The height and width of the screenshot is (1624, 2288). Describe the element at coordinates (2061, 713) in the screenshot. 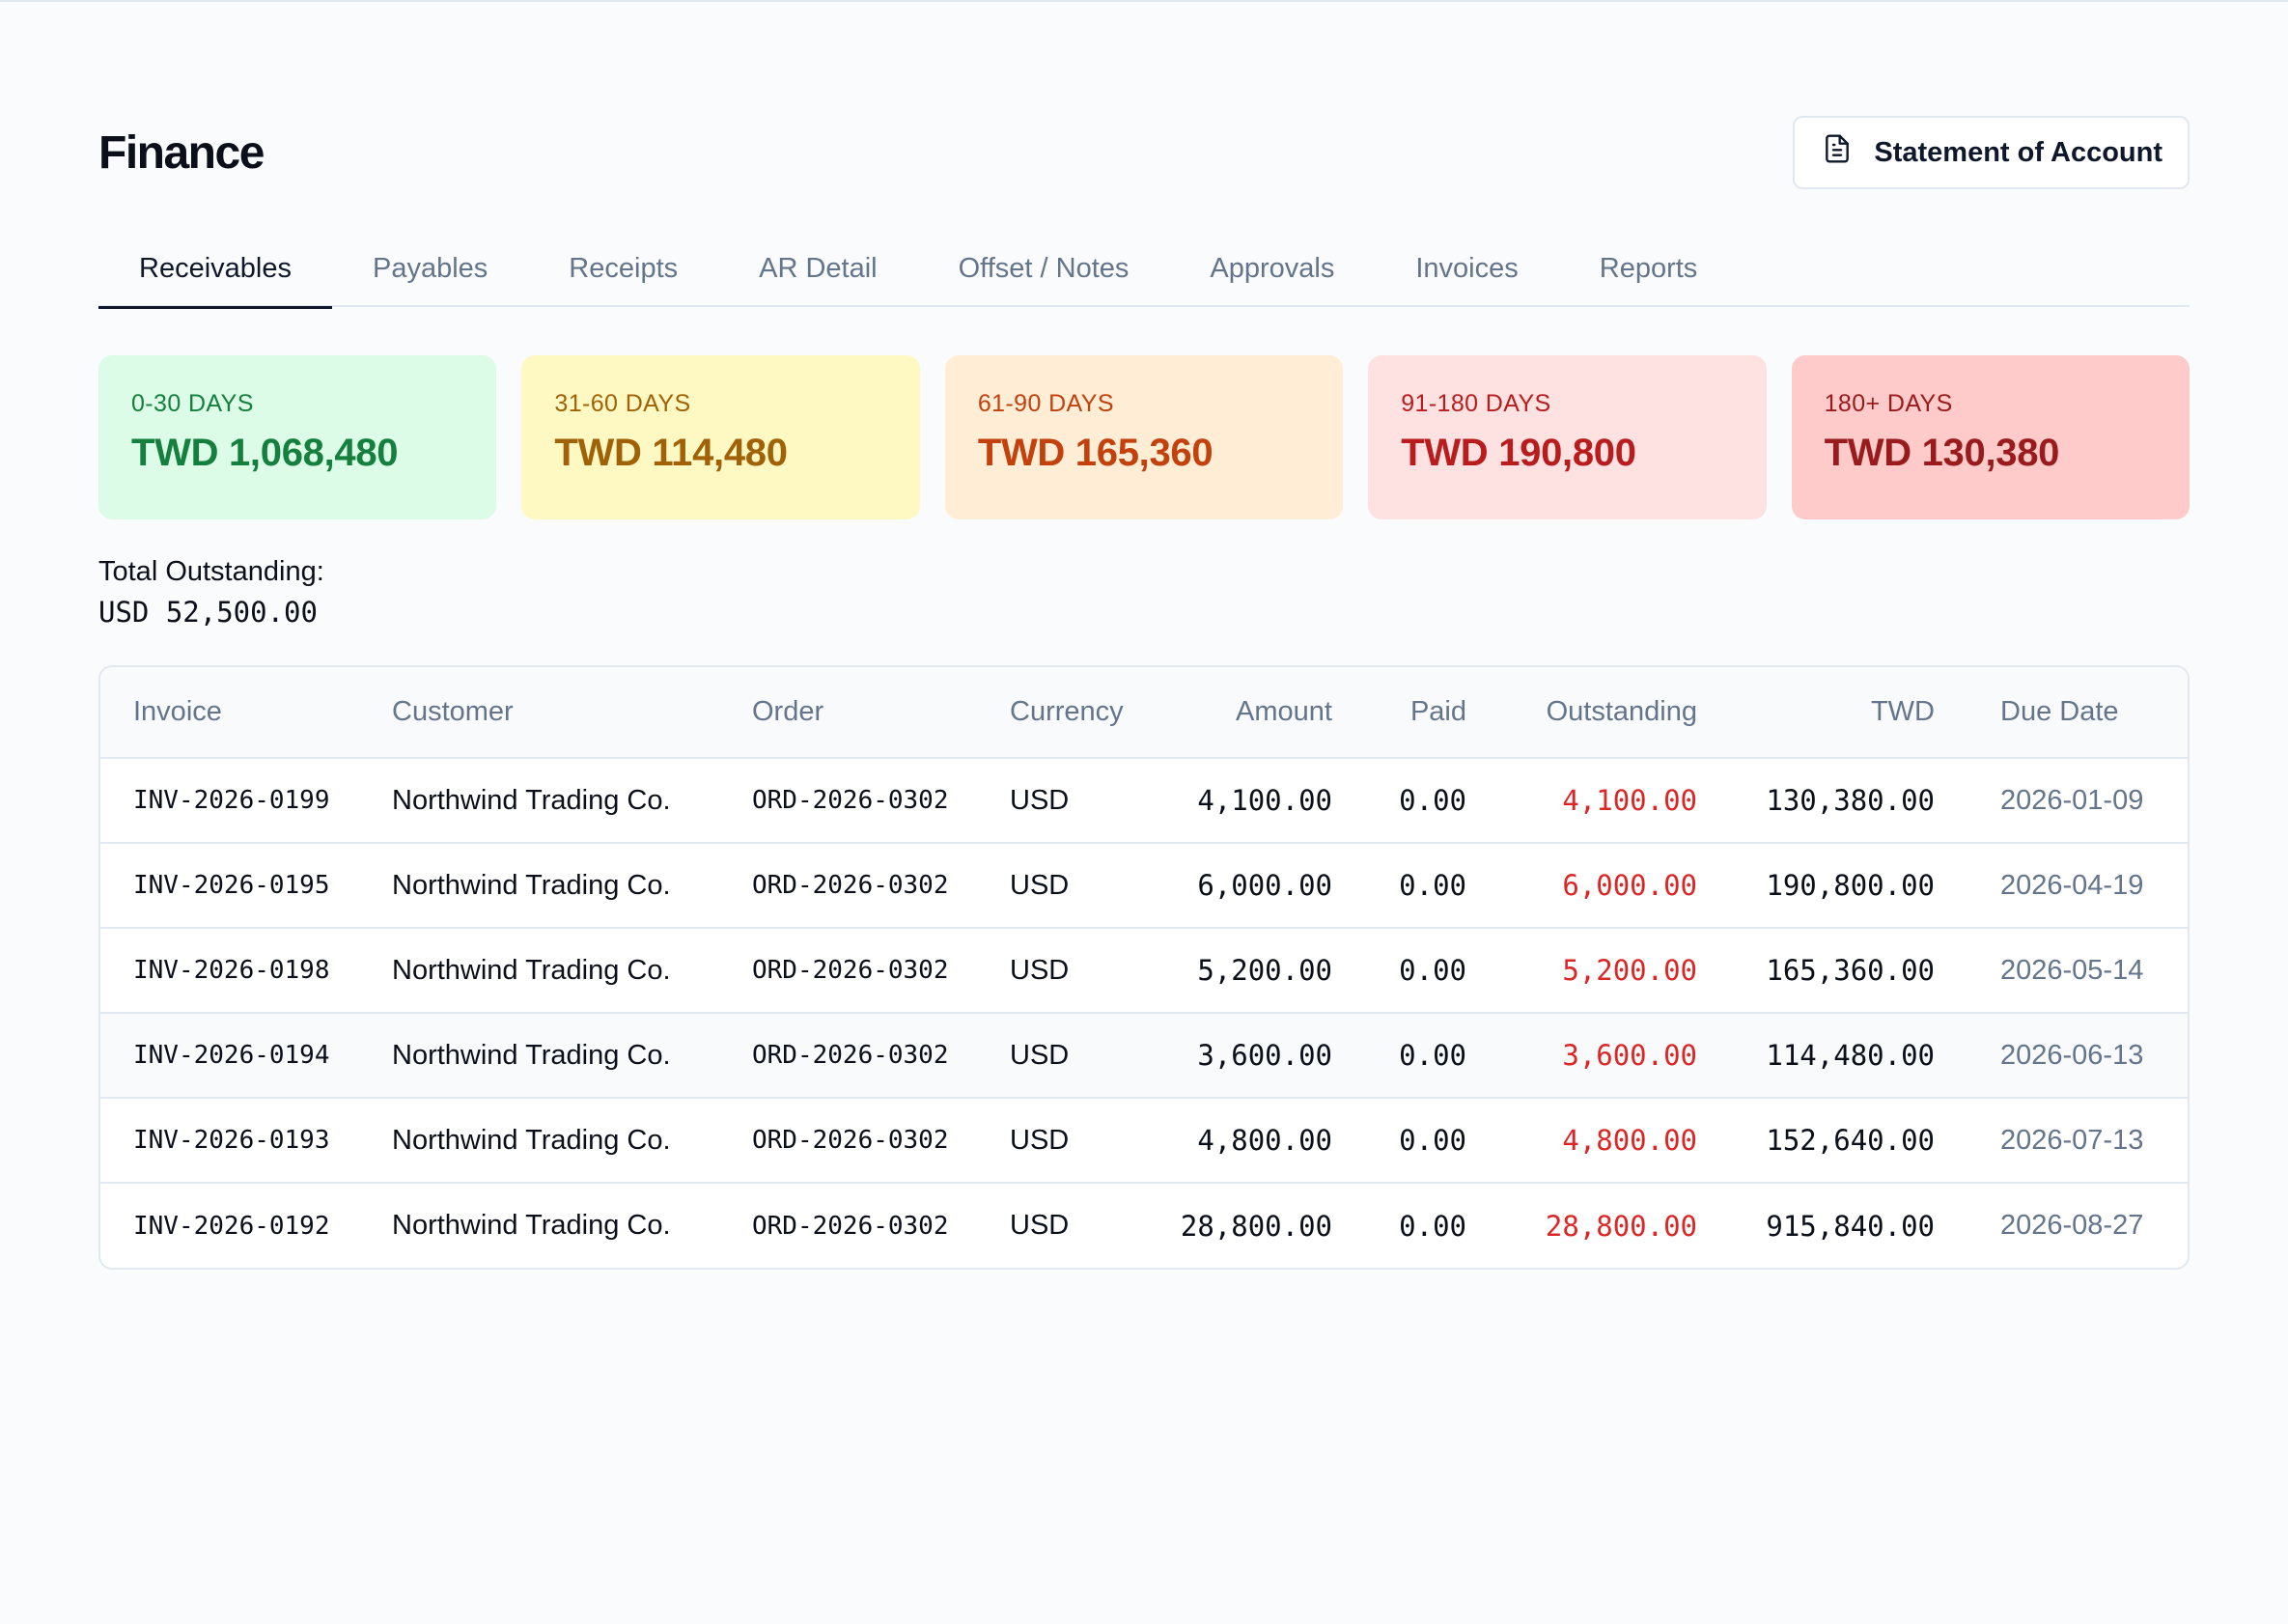

I see `column-header-due-date: Due Date` at that location.